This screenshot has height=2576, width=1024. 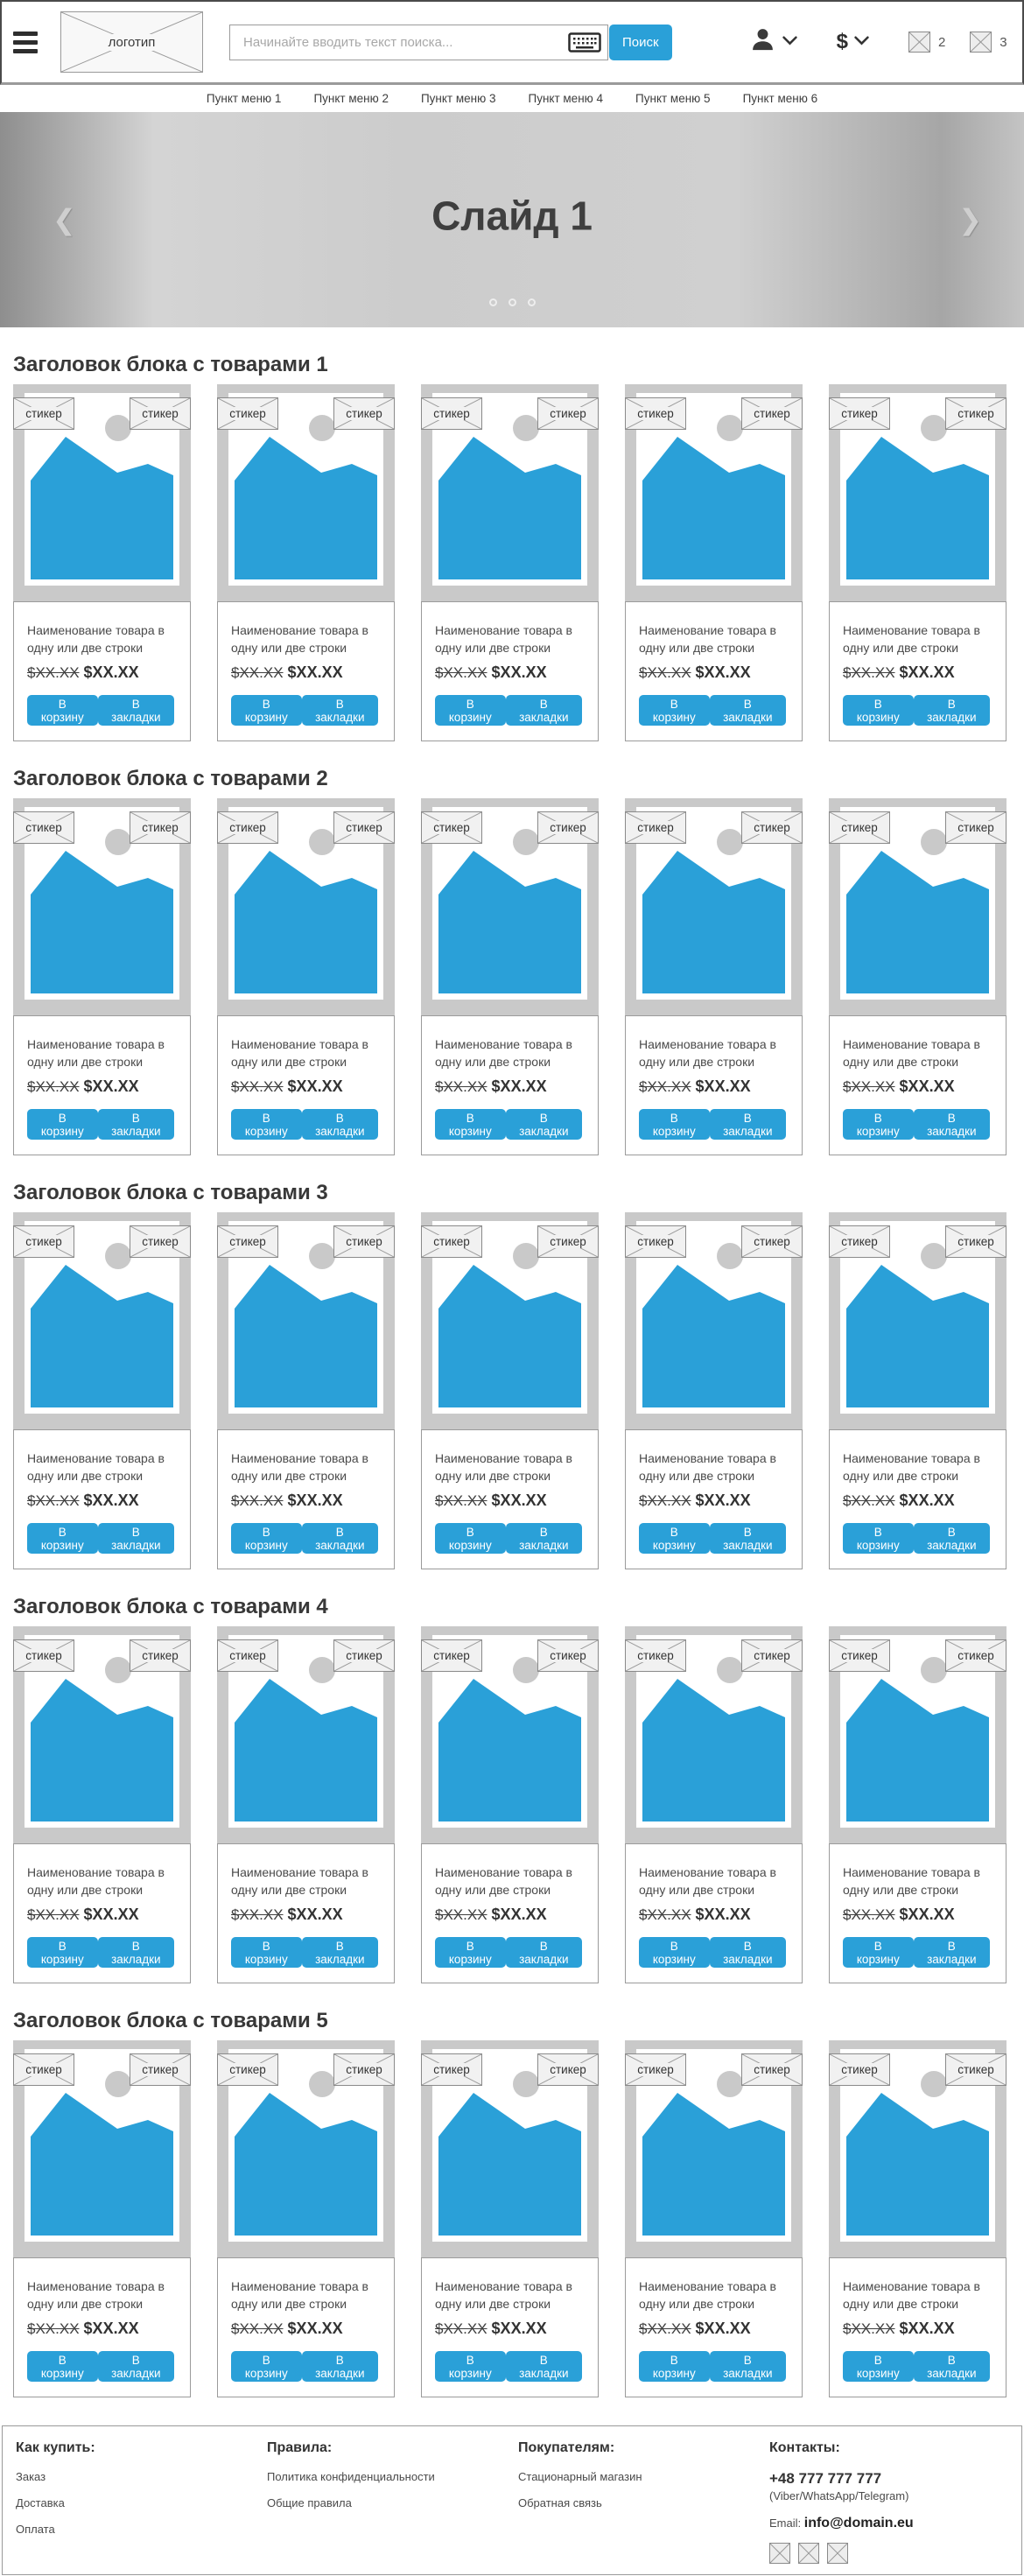 What do you see at coordinates (584, 42) in the screenshot?
I see `keyboard-icon` at bounding box center [584, 42].